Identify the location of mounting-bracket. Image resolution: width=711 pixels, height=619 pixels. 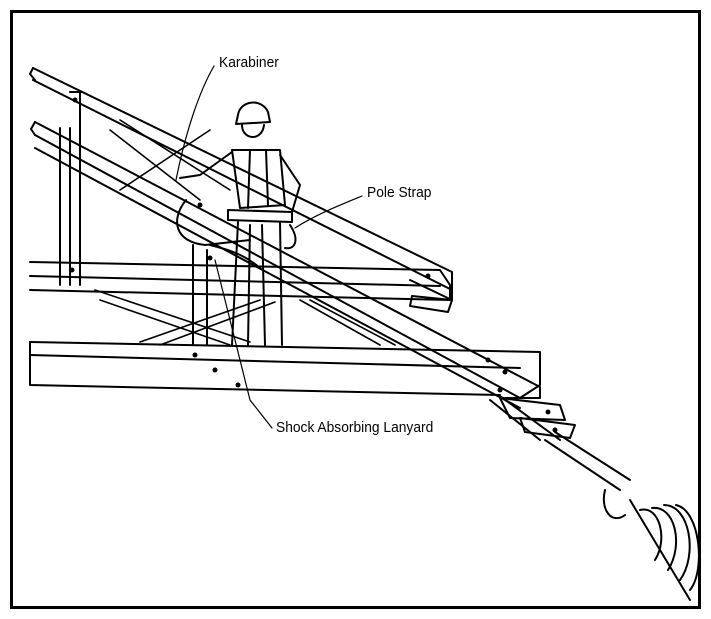
(492, 368).